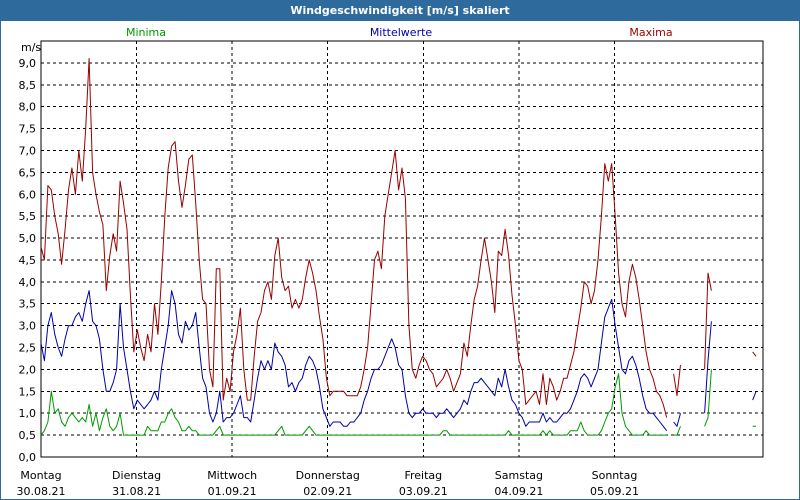 The height and width of the screenshot is (500, 800). What do you see at coordinates (28, 107) in the screenshot?
I see `y-tick-label: 8,0` at bounding box center [28, 107].